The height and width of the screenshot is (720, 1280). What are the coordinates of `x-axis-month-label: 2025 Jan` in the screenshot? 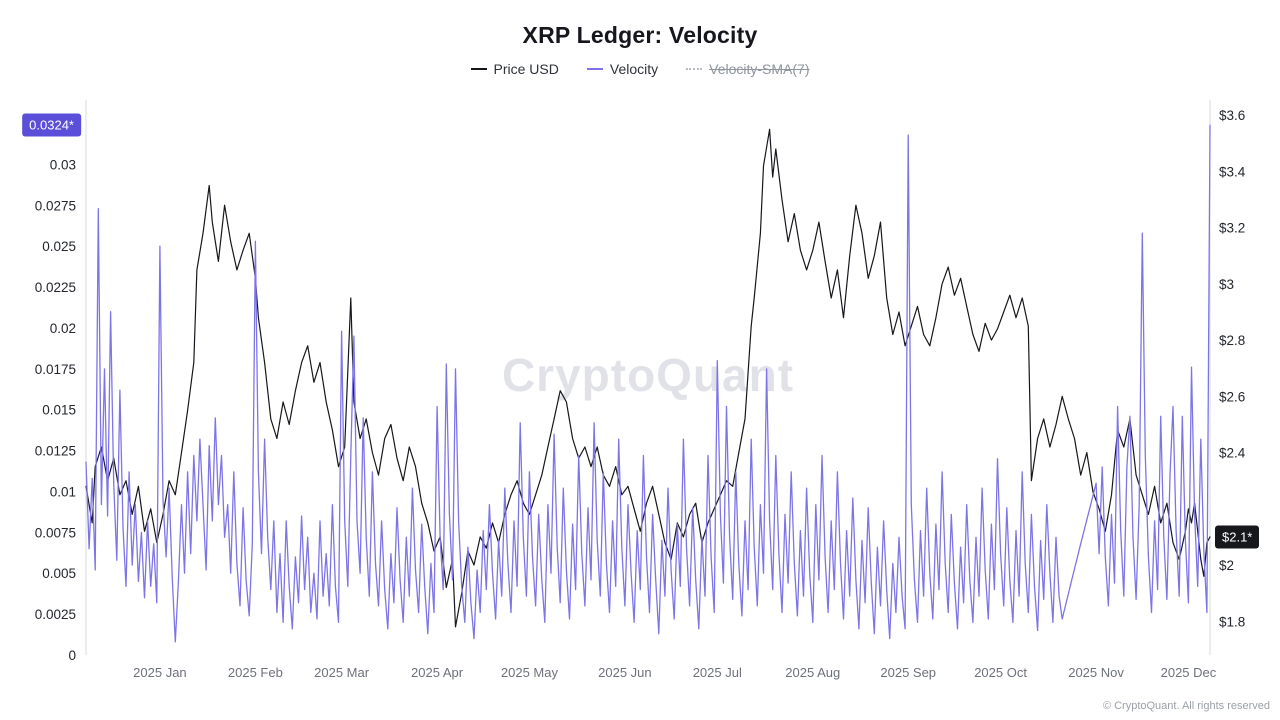 It's located at (160, 672).